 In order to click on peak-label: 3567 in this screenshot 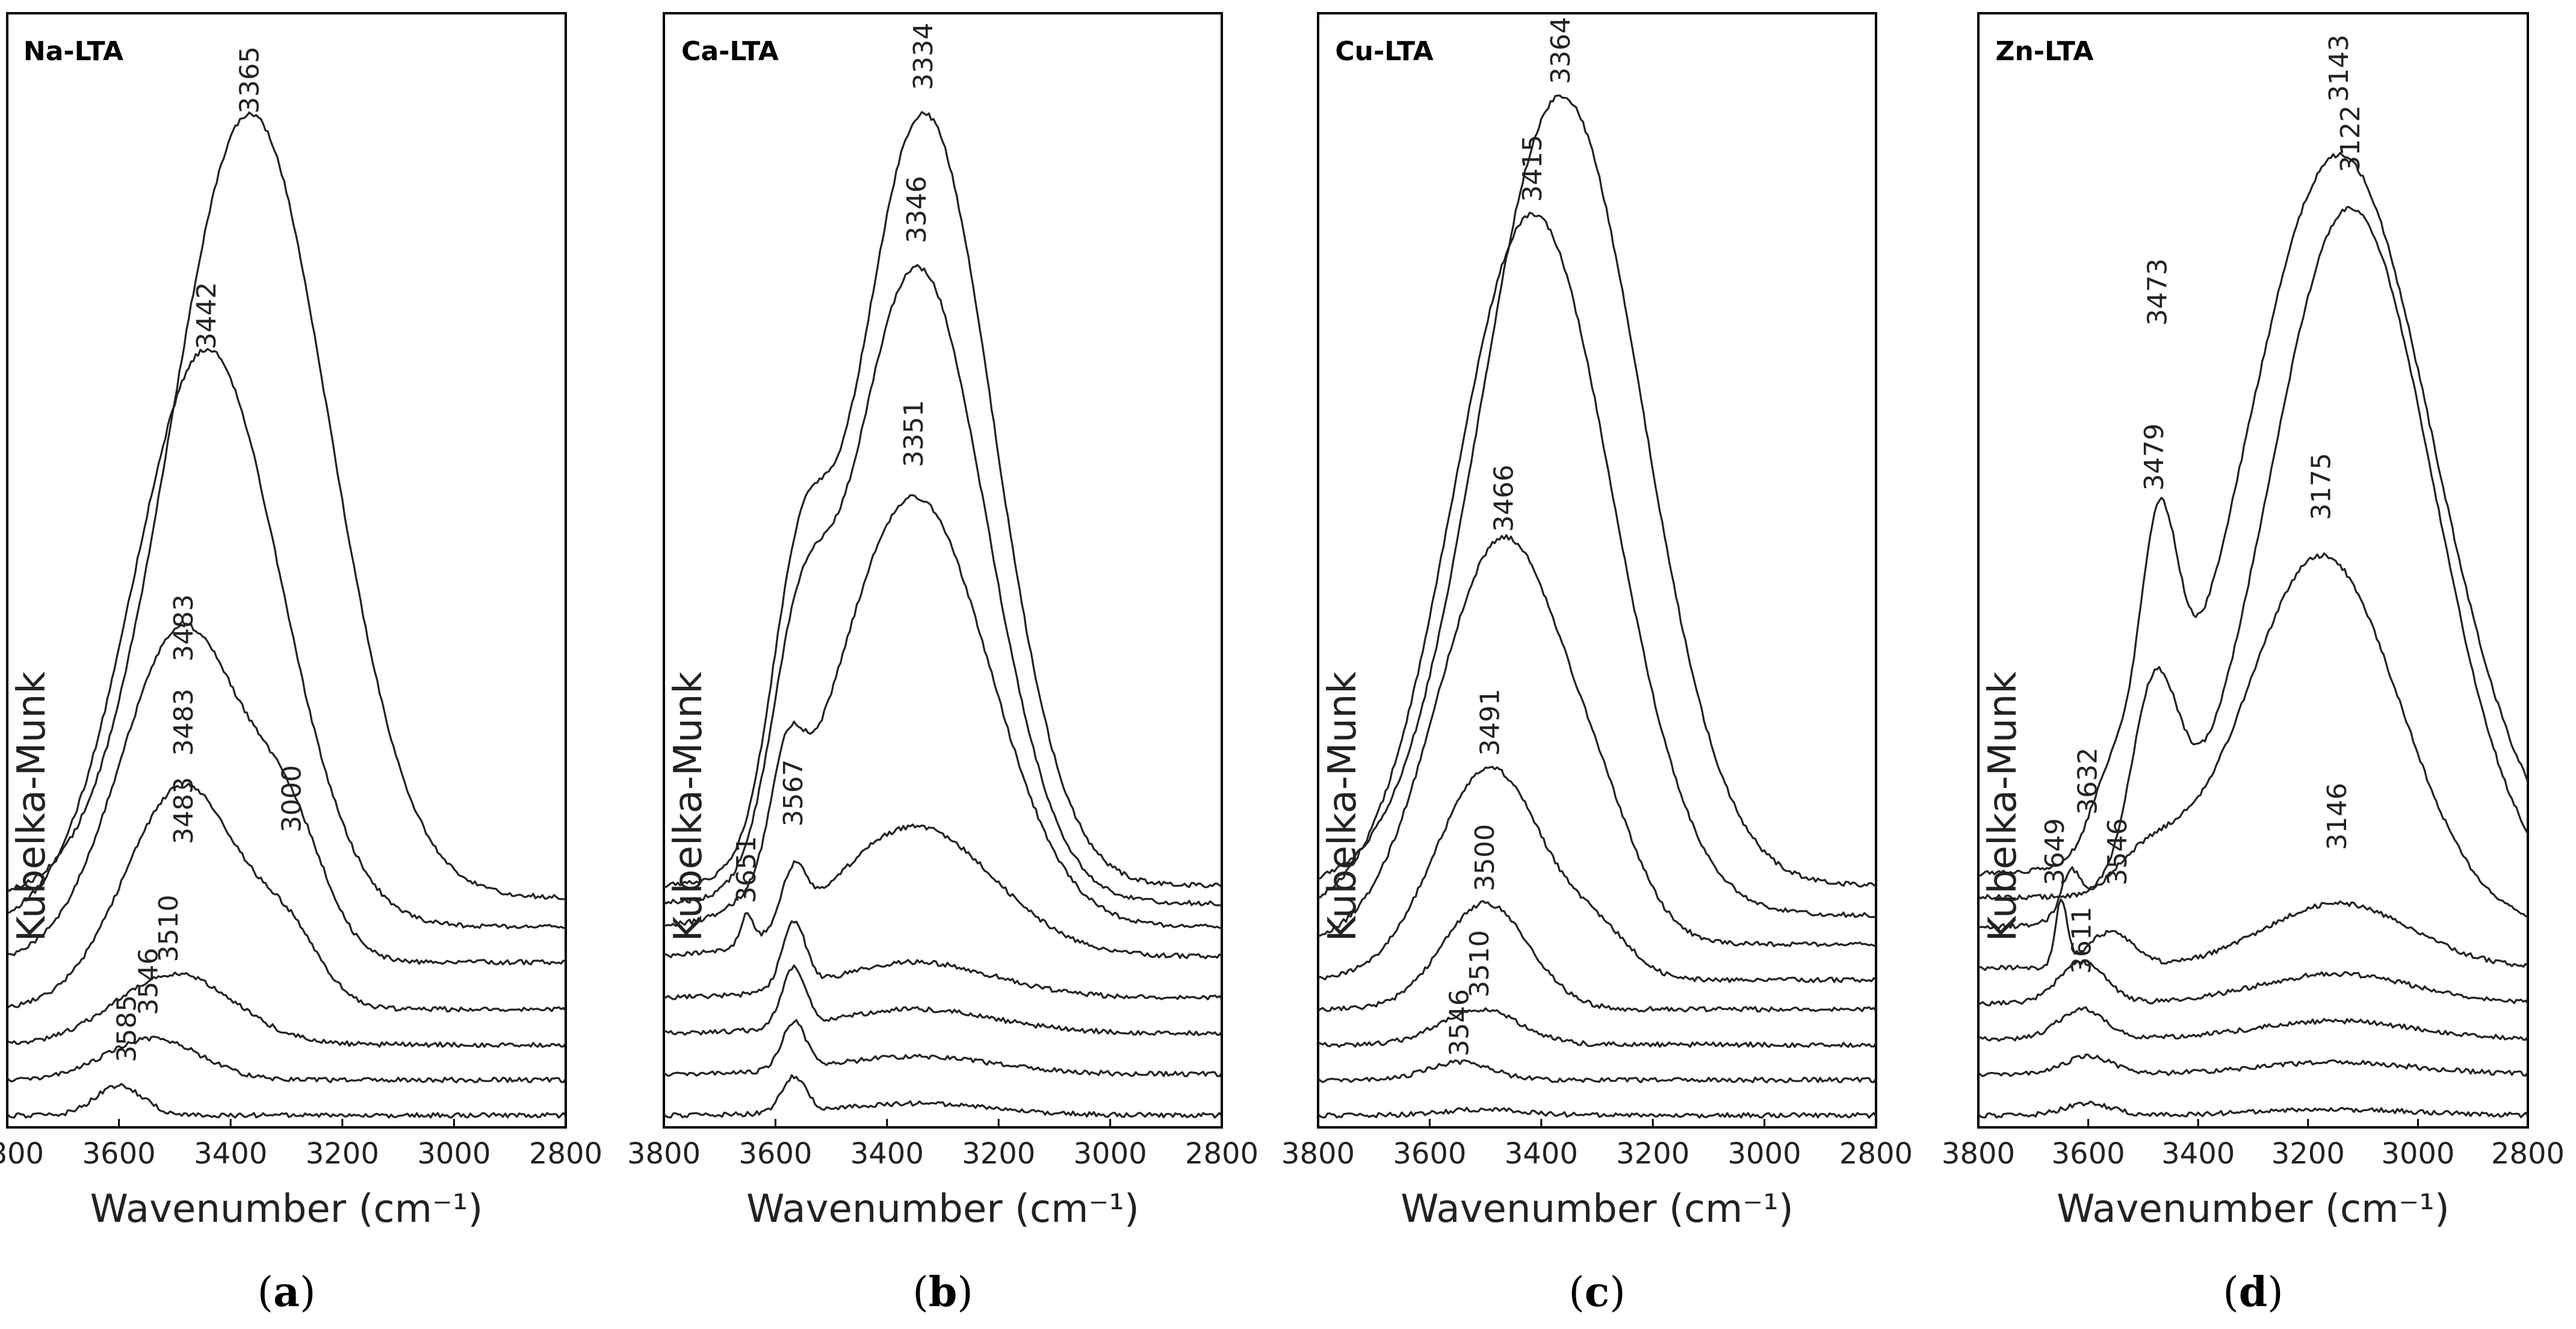, I will do `click(793, 792)`.